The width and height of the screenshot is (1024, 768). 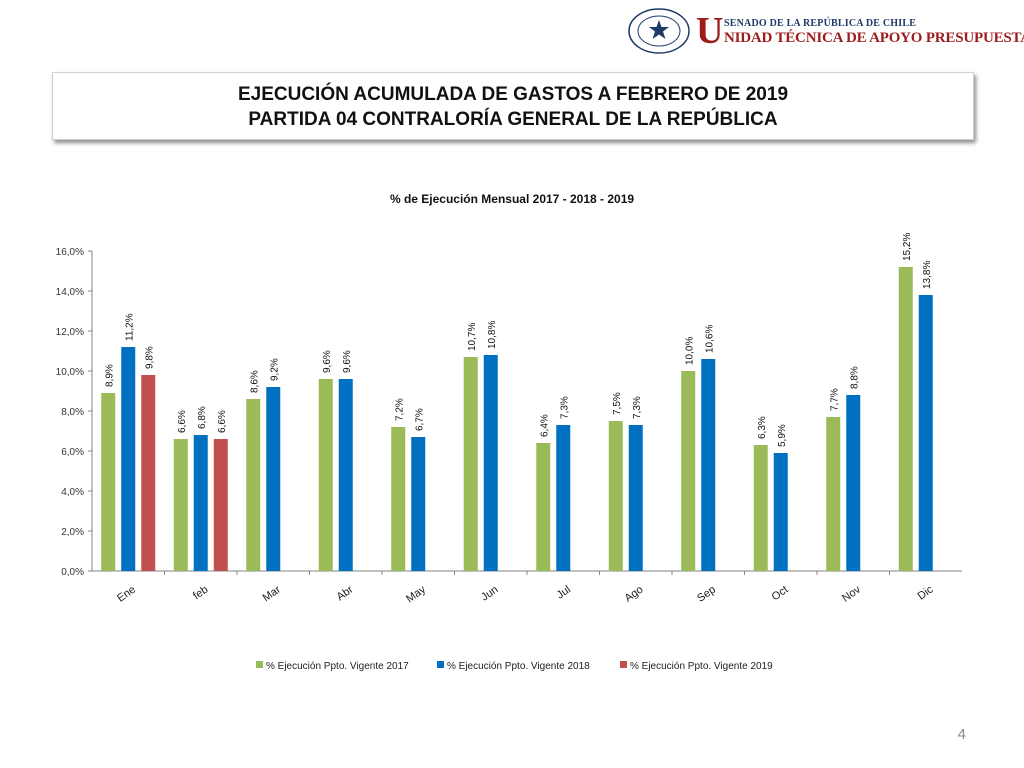 I want to click on data-label: 8,8%, so click(x=854, y=377).